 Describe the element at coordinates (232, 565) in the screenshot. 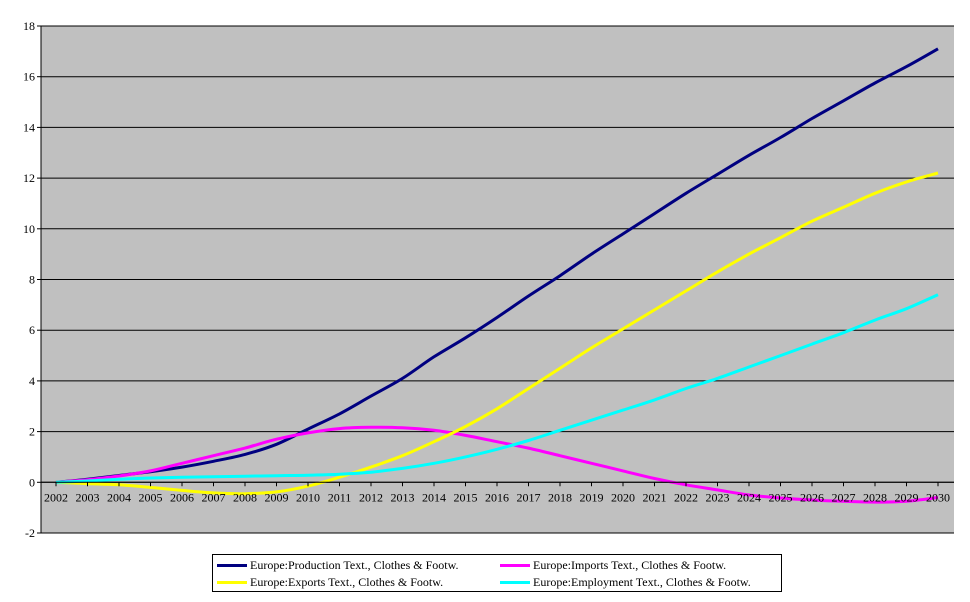

I see `legend-swatch-production` at that location.